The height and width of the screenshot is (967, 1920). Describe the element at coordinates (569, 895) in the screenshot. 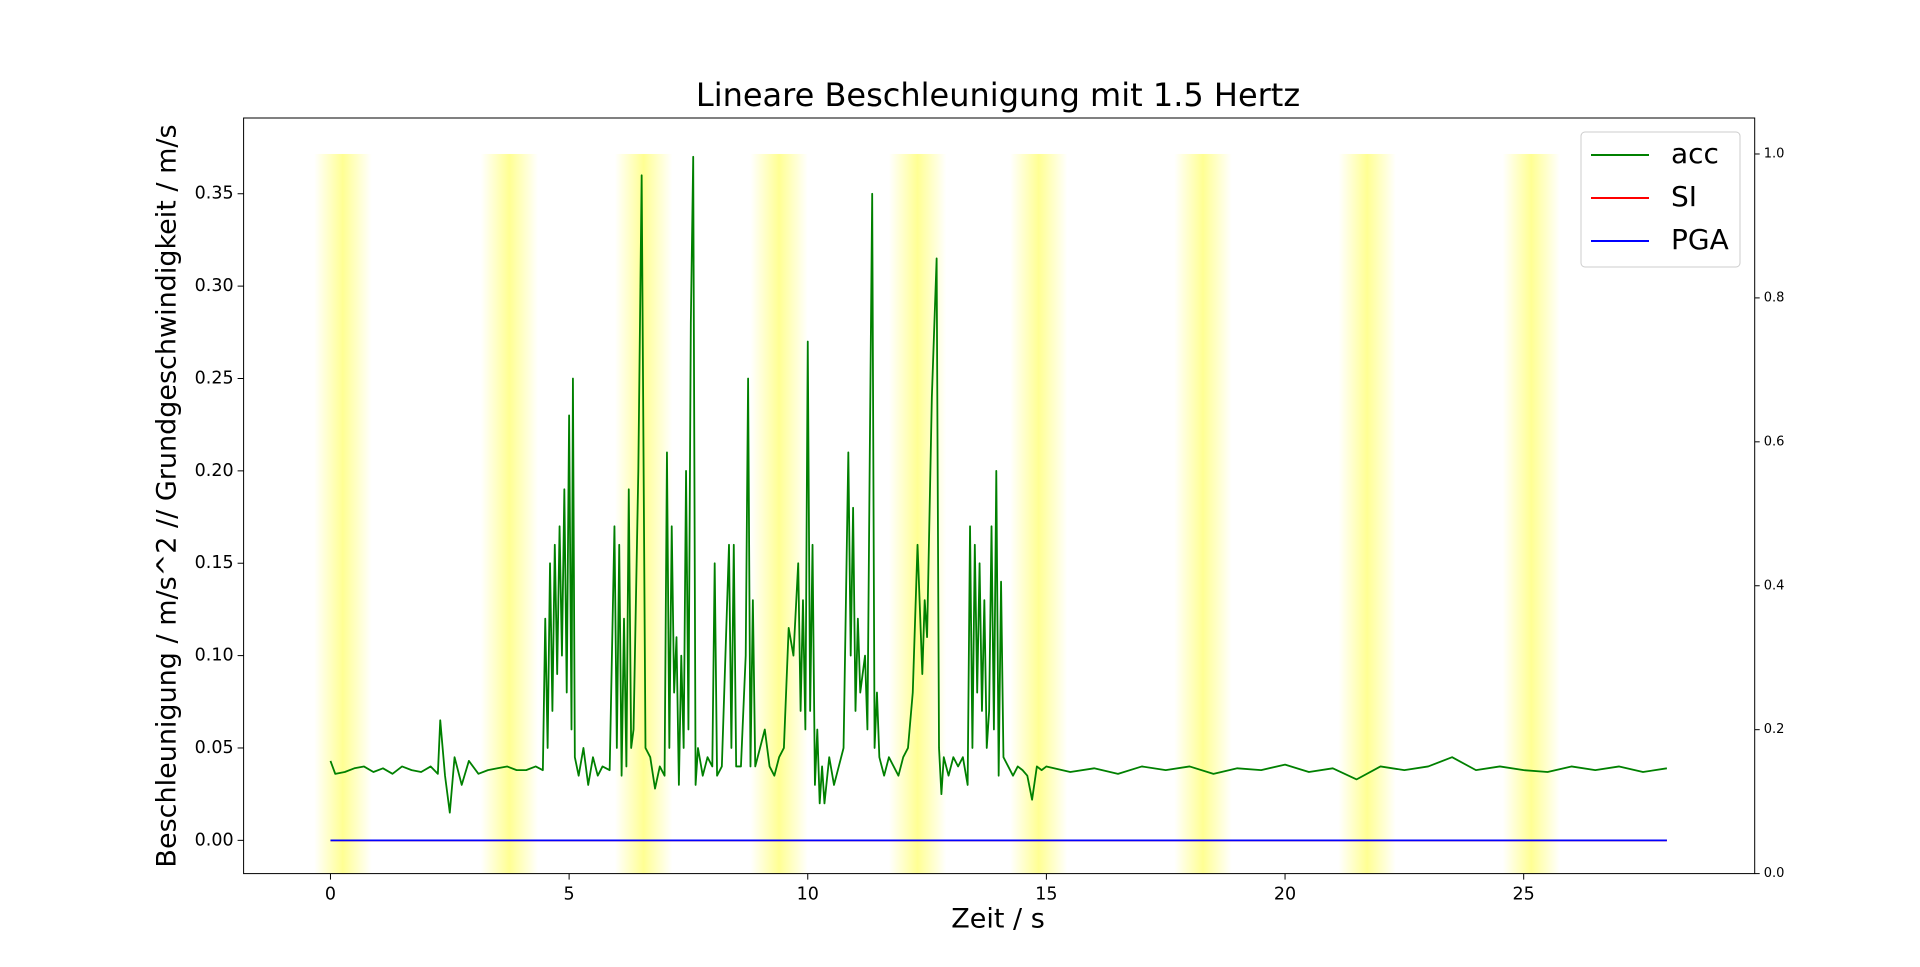

I see `x-tick-label: 5` at that location.